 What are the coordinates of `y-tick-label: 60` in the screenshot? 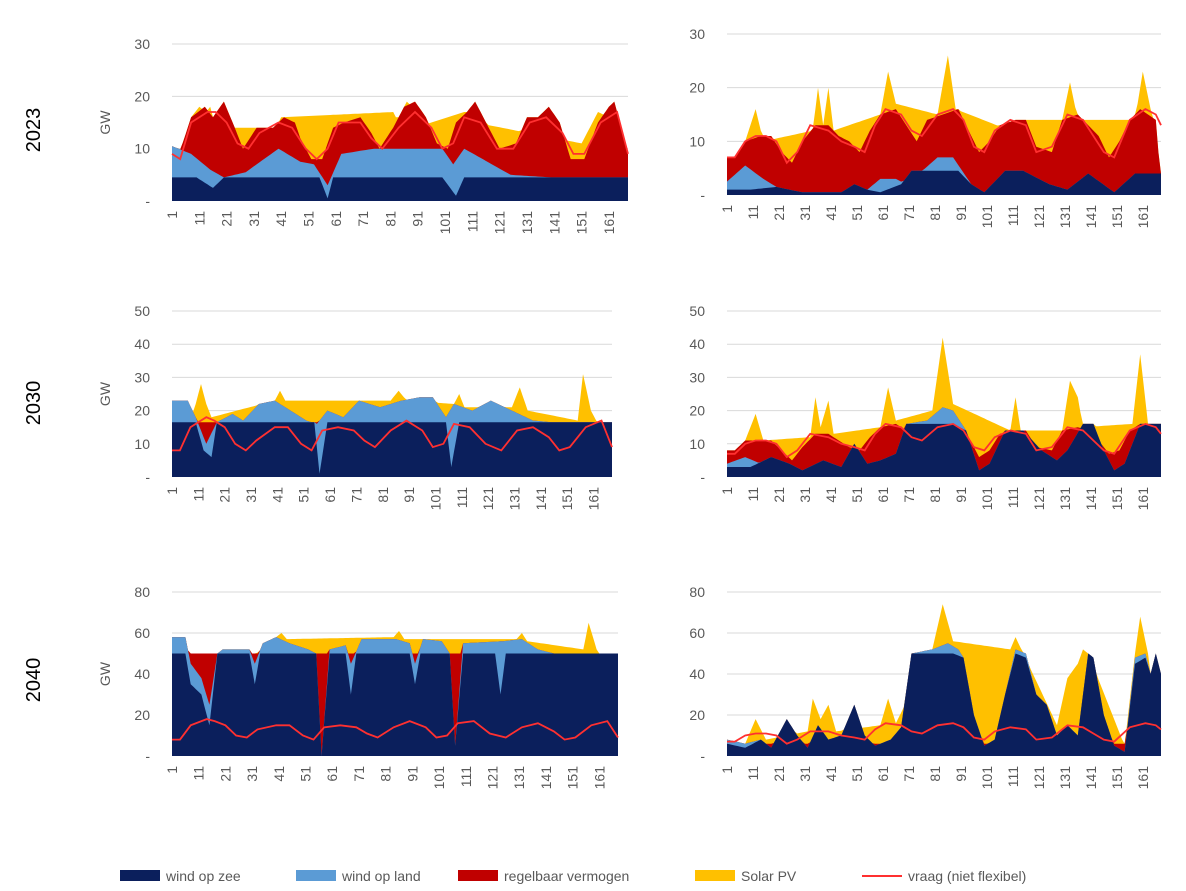 It's located at (697, 633).